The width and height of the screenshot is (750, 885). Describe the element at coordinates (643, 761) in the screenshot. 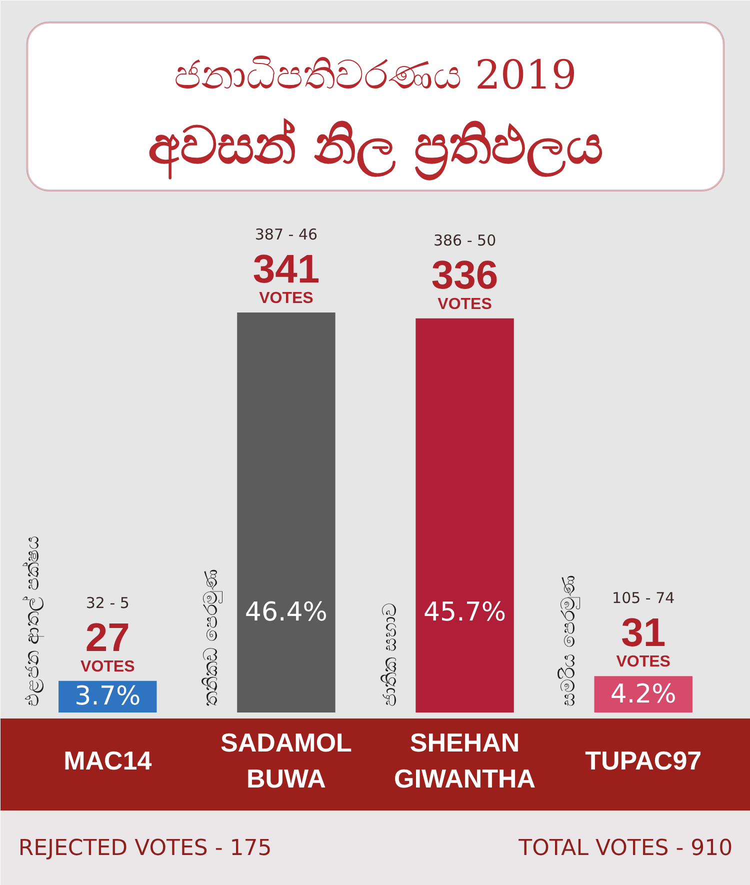

I see `x-tick-label: TUPAC97` at that location.